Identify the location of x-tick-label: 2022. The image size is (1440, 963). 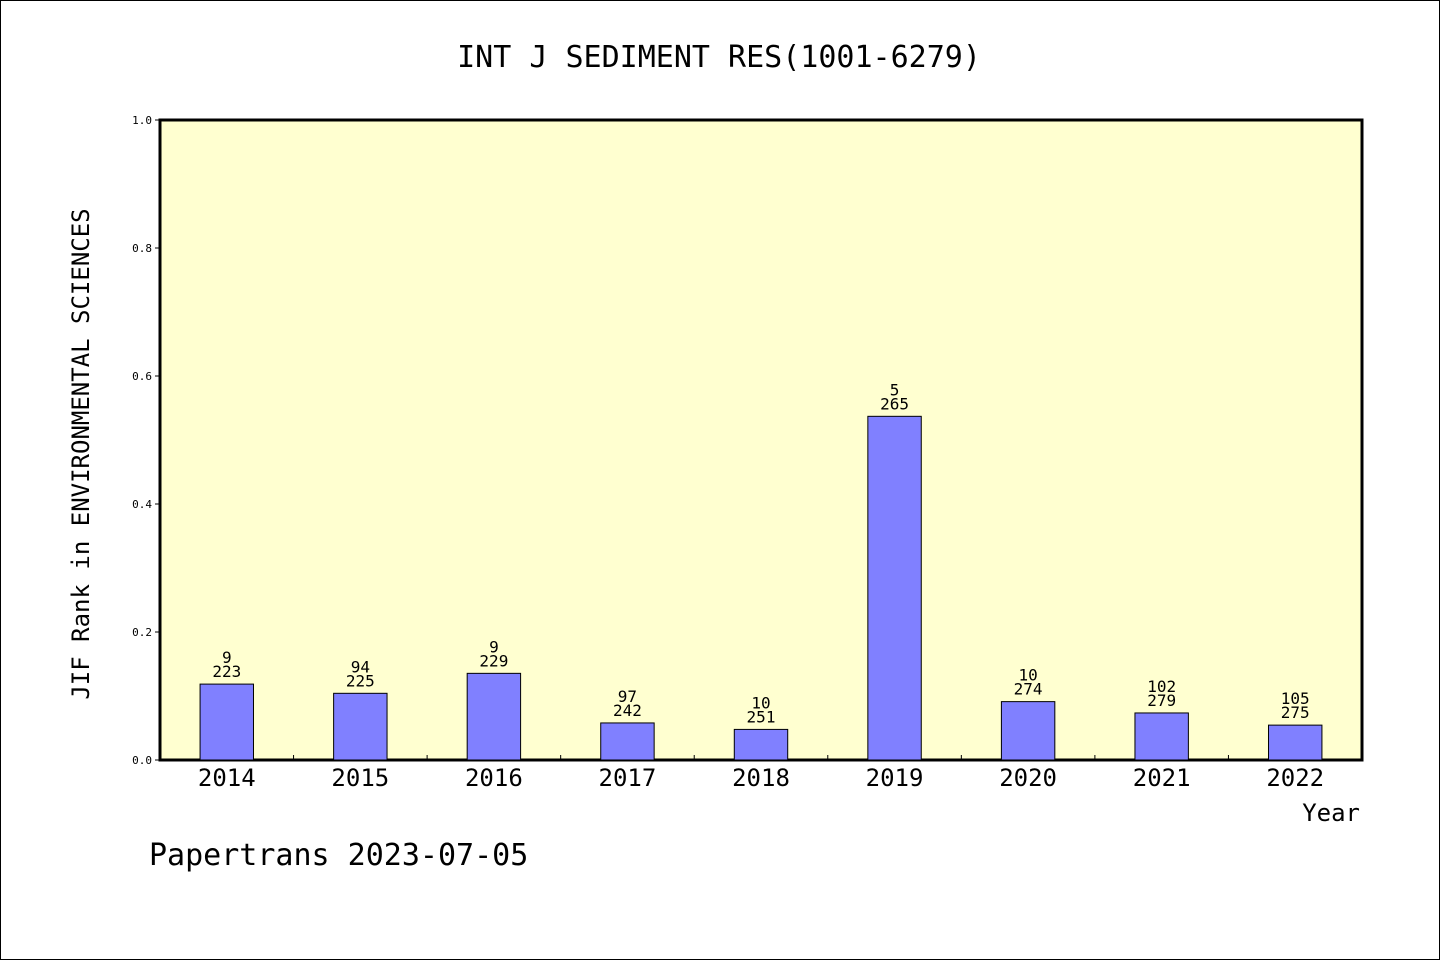
(1295, 778).